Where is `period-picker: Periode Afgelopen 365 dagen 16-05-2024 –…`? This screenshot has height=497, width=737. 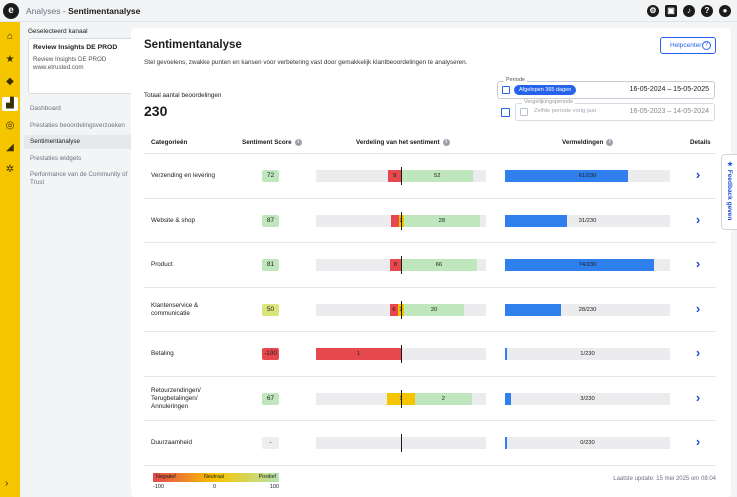 period-picker: Periode Afgelopen 365 dagen 16-05-2024 –… is located at coordinates (606, 88).